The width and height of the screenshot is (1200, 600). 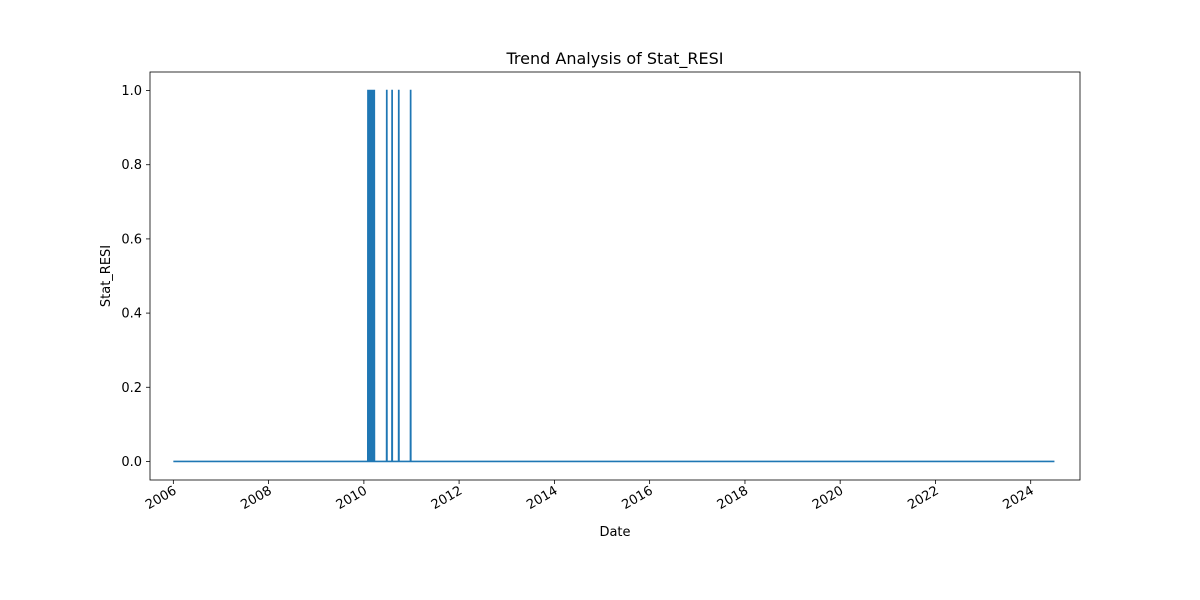 What do you see at coordinates (733, 498) in the screenshot?
I see `x-tick-label: 2018` at bounding box center [733, 498].